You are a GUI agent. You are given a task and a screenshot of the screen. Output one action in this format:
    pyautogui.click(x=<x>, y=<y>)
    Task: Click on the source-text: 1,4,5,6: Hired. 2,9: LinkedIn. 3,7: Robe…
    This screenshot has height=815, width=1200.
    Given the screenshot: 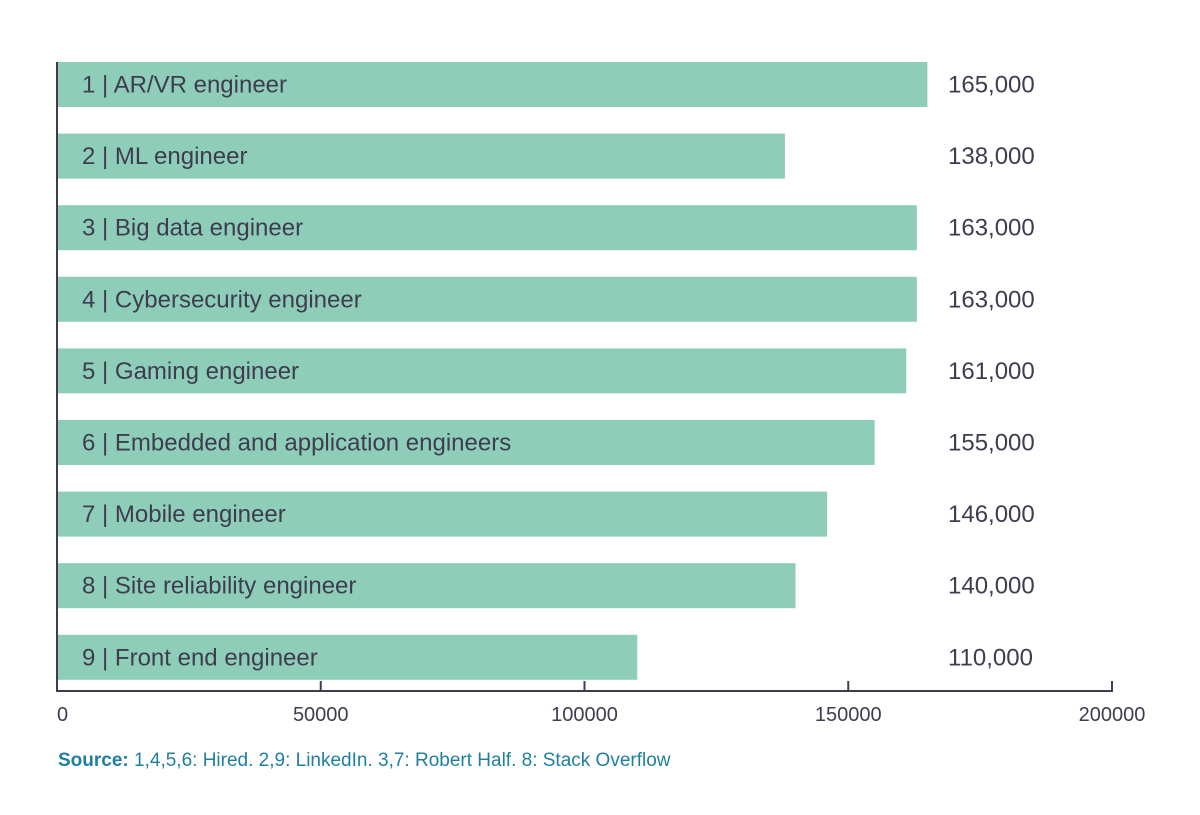 What is the action you would take?
    pyautogui.click(x=399, y=760)
    